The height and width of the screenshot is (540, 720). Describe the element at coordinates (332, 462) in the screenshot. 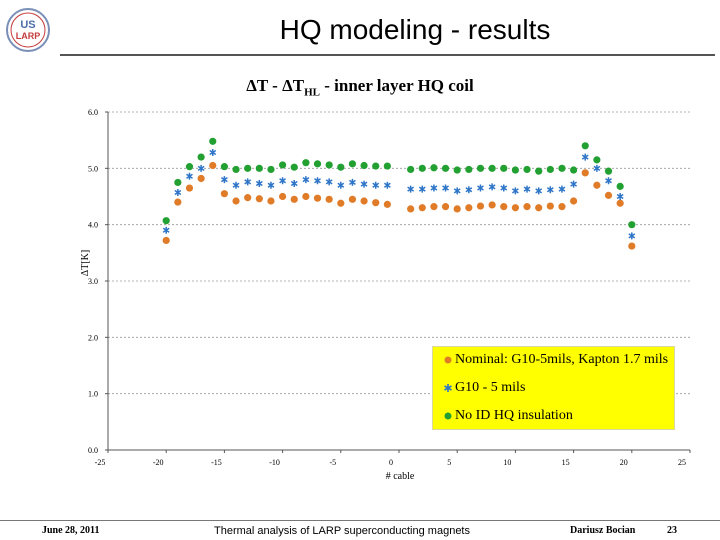

I see `x-tick-label: -5` at that location.